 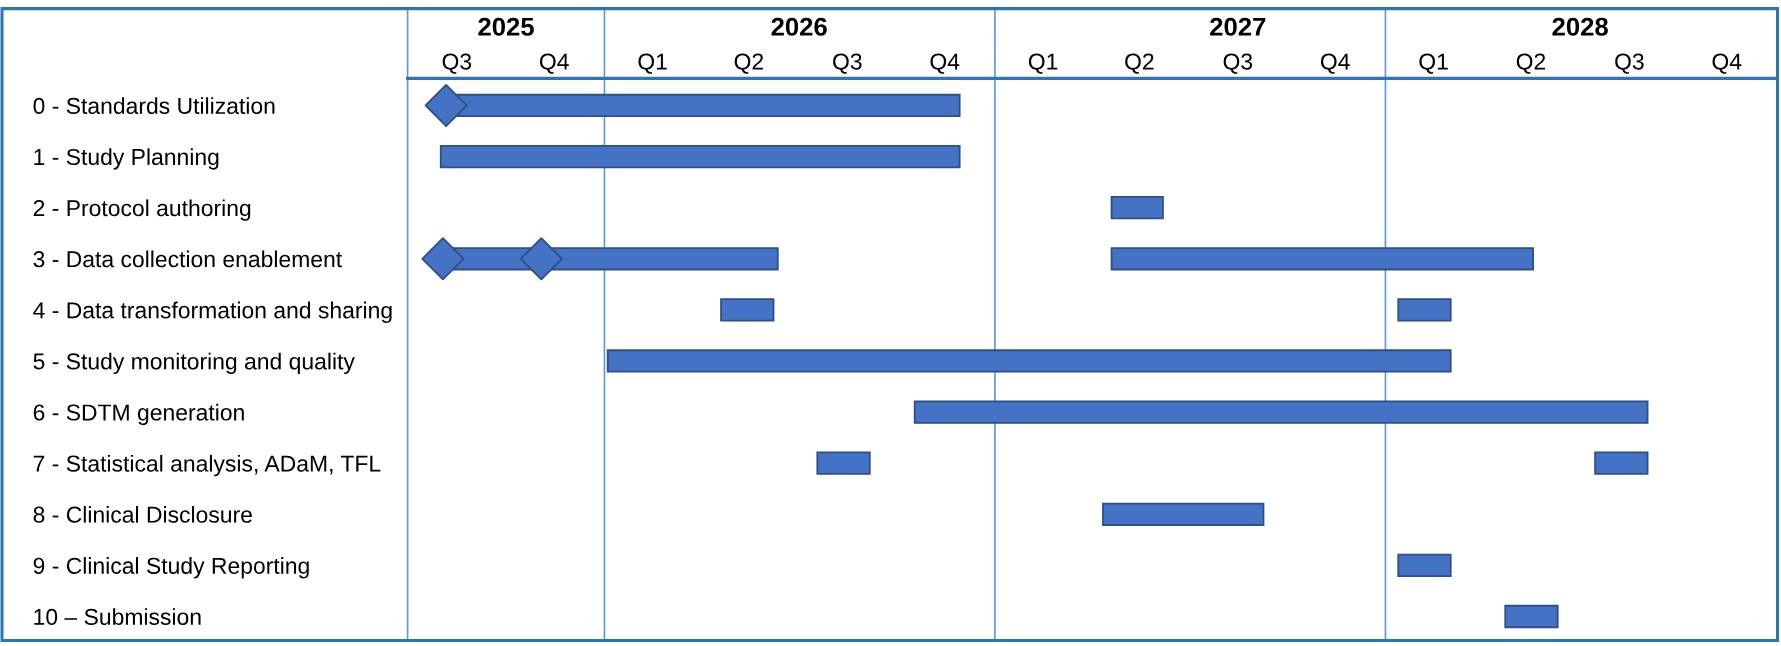 What do you see at coordinates (126, 159) in the screenshot?
I see `y-tick-label: 1 - Study Planning` at bounding box center [126, 159].